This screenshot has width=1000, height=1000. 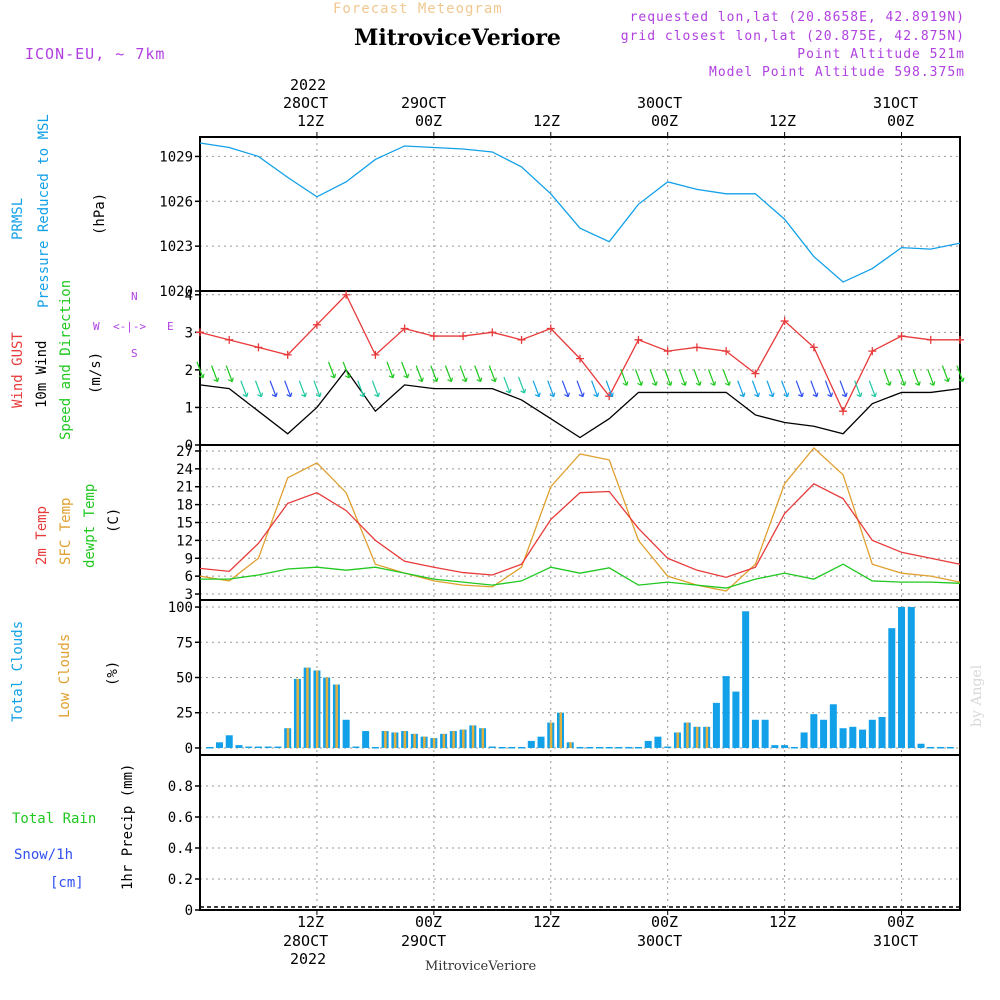 I want to click on bottom-label-date: 31OCT, so click(x=896, y=941).